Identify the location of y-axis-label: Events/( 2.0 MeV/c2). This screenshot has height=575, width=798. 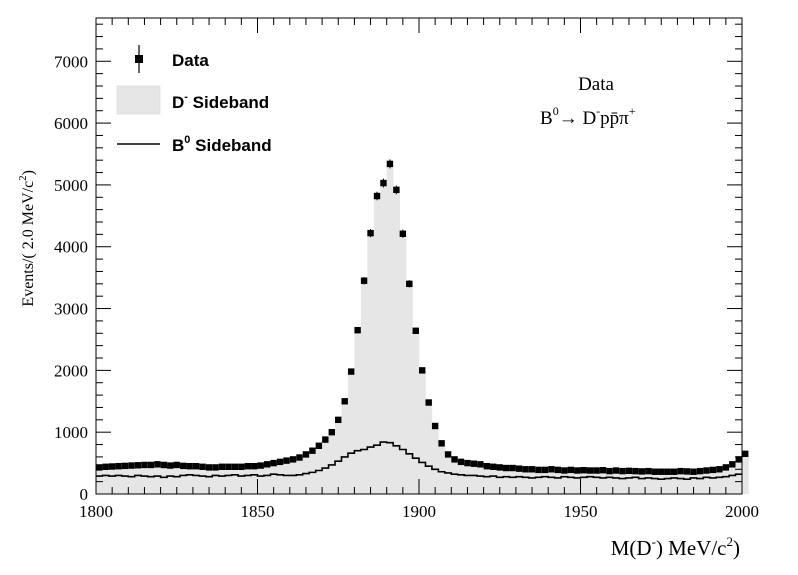
(27, 238).